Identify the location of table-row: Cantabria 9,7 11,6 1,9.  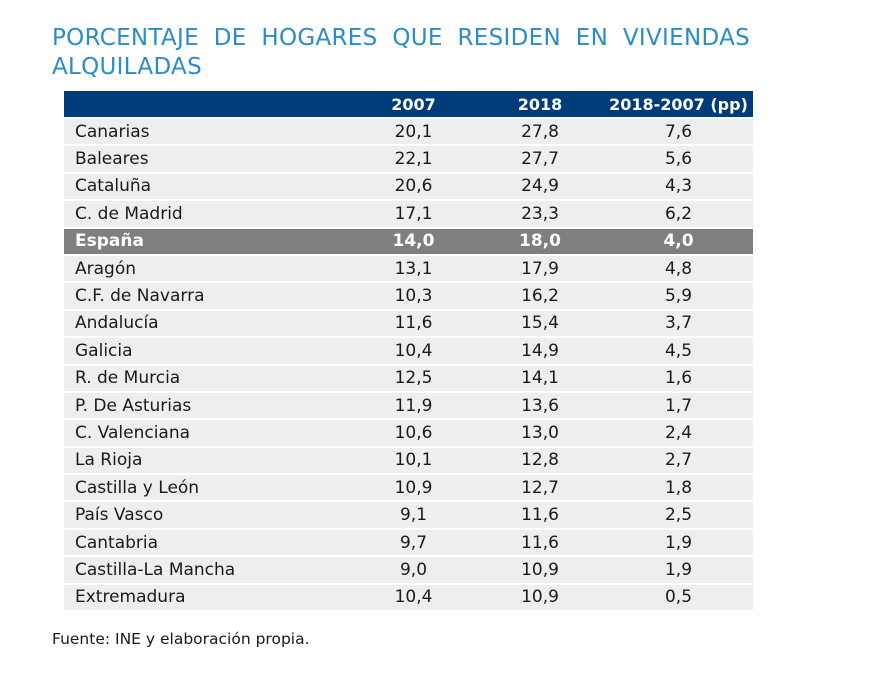
(408, 542).